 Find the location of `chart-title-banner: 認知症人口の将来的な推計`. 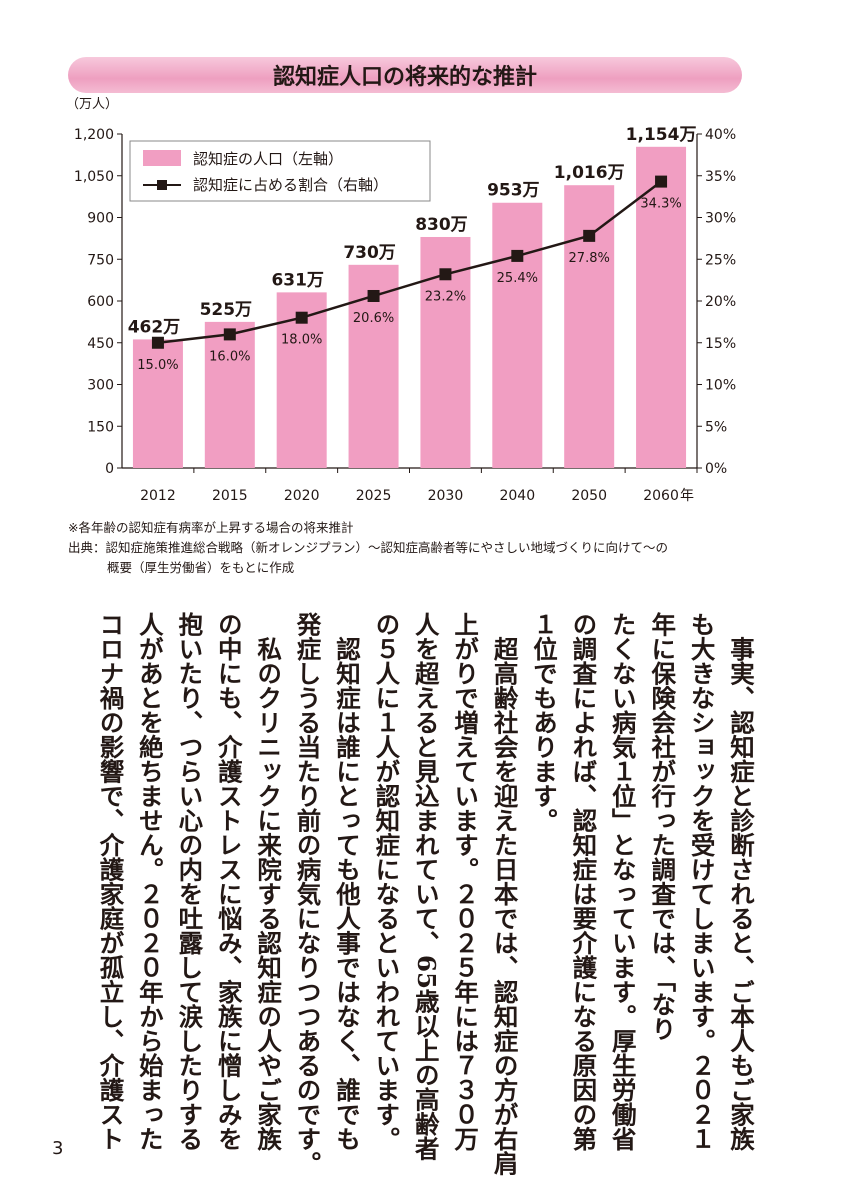

chart-title-banner: 認知症人口の将来的な推計 is located at coordinates (405, 75).